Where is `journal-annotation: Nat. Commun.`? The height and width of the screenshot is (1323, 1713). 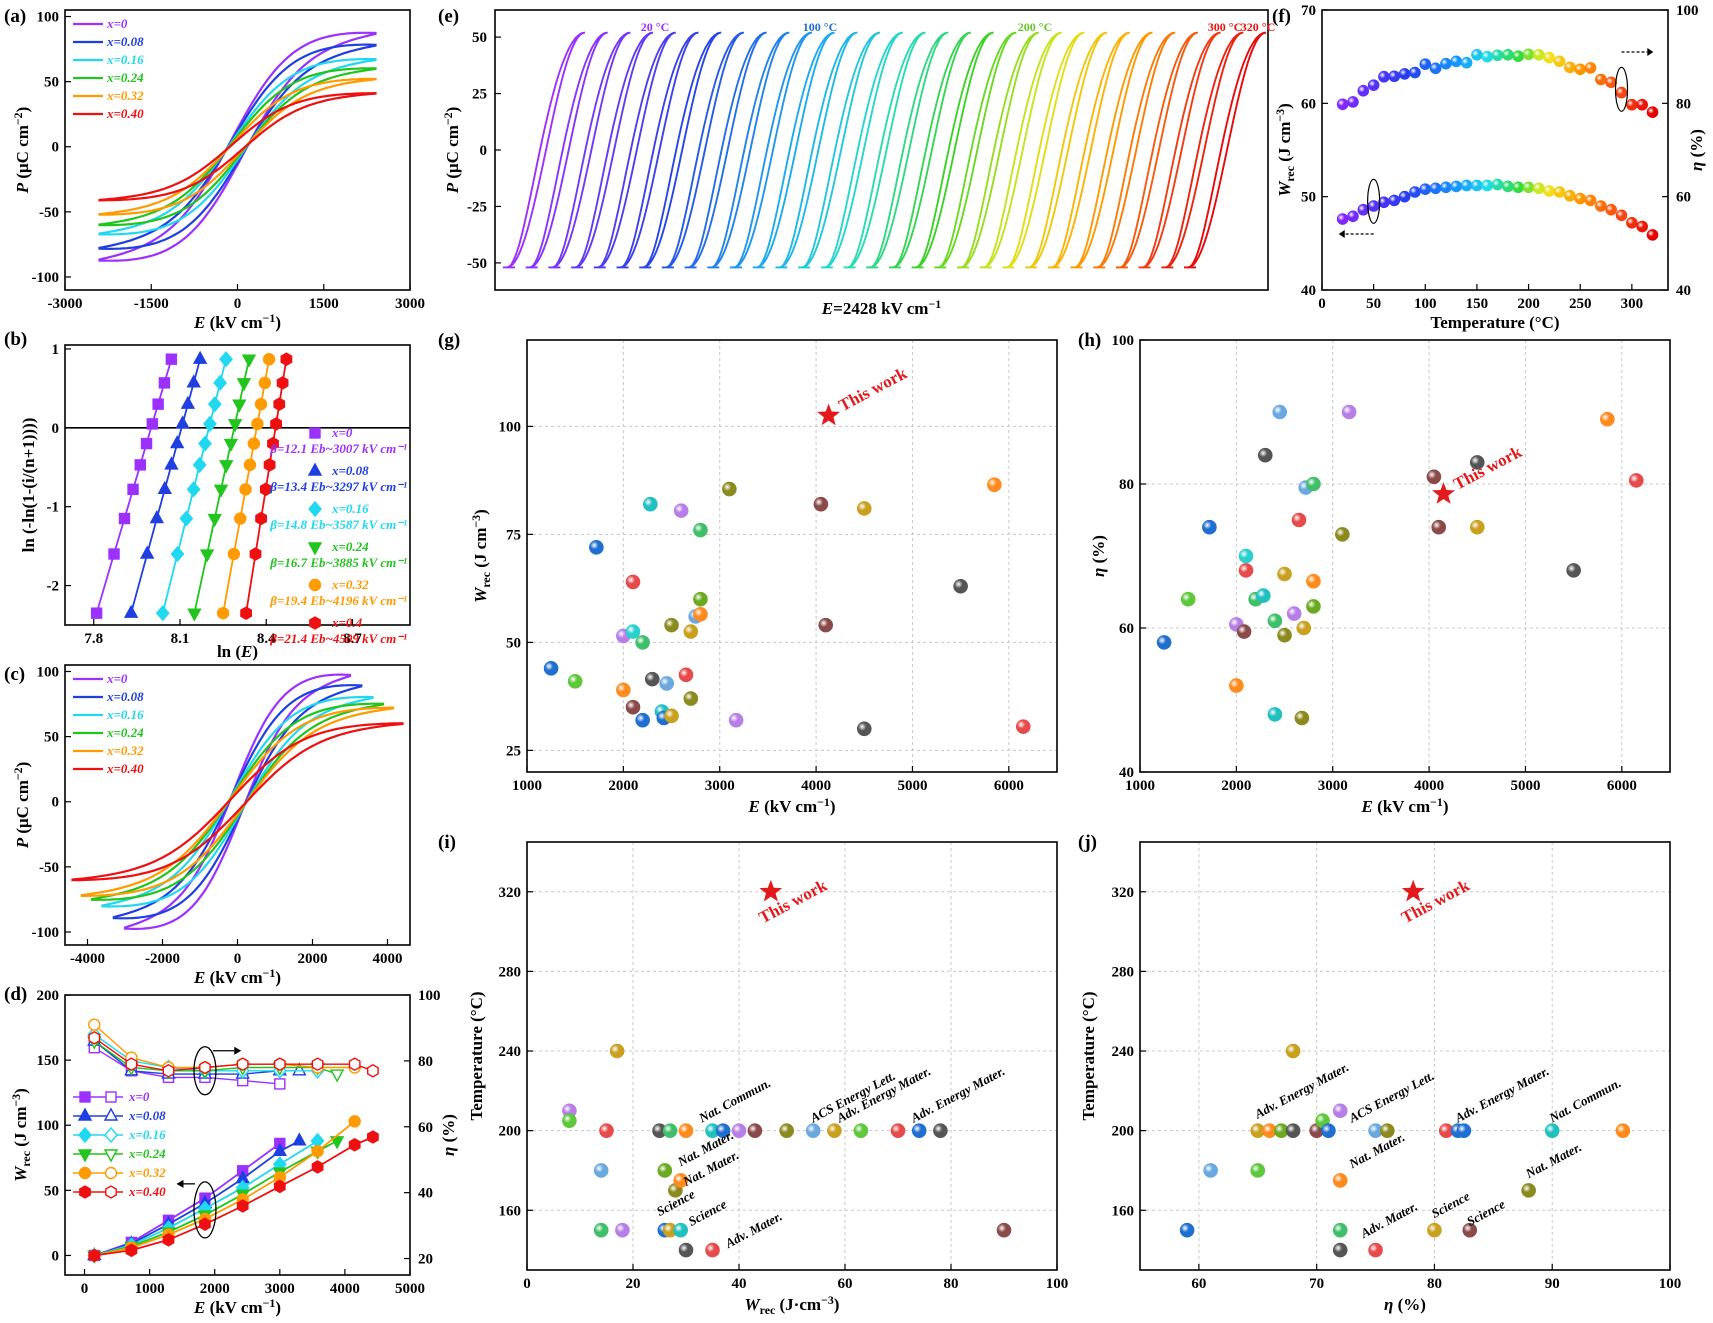
journal-annotation: Nat. Commun. is located at coordinates (1585, 1100).